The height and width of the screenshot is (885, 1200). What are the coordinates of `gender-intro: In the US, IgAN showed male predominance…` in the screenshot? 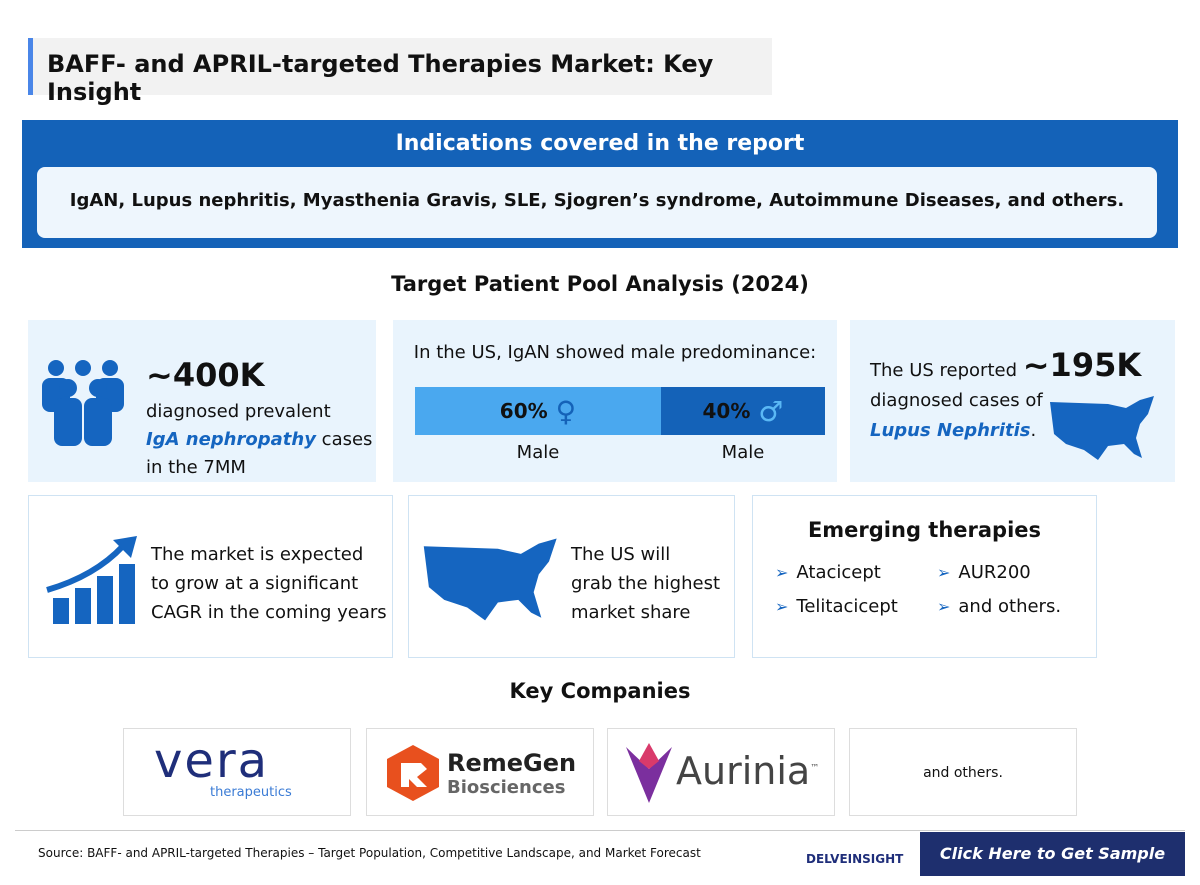 It's located at (615, 352).